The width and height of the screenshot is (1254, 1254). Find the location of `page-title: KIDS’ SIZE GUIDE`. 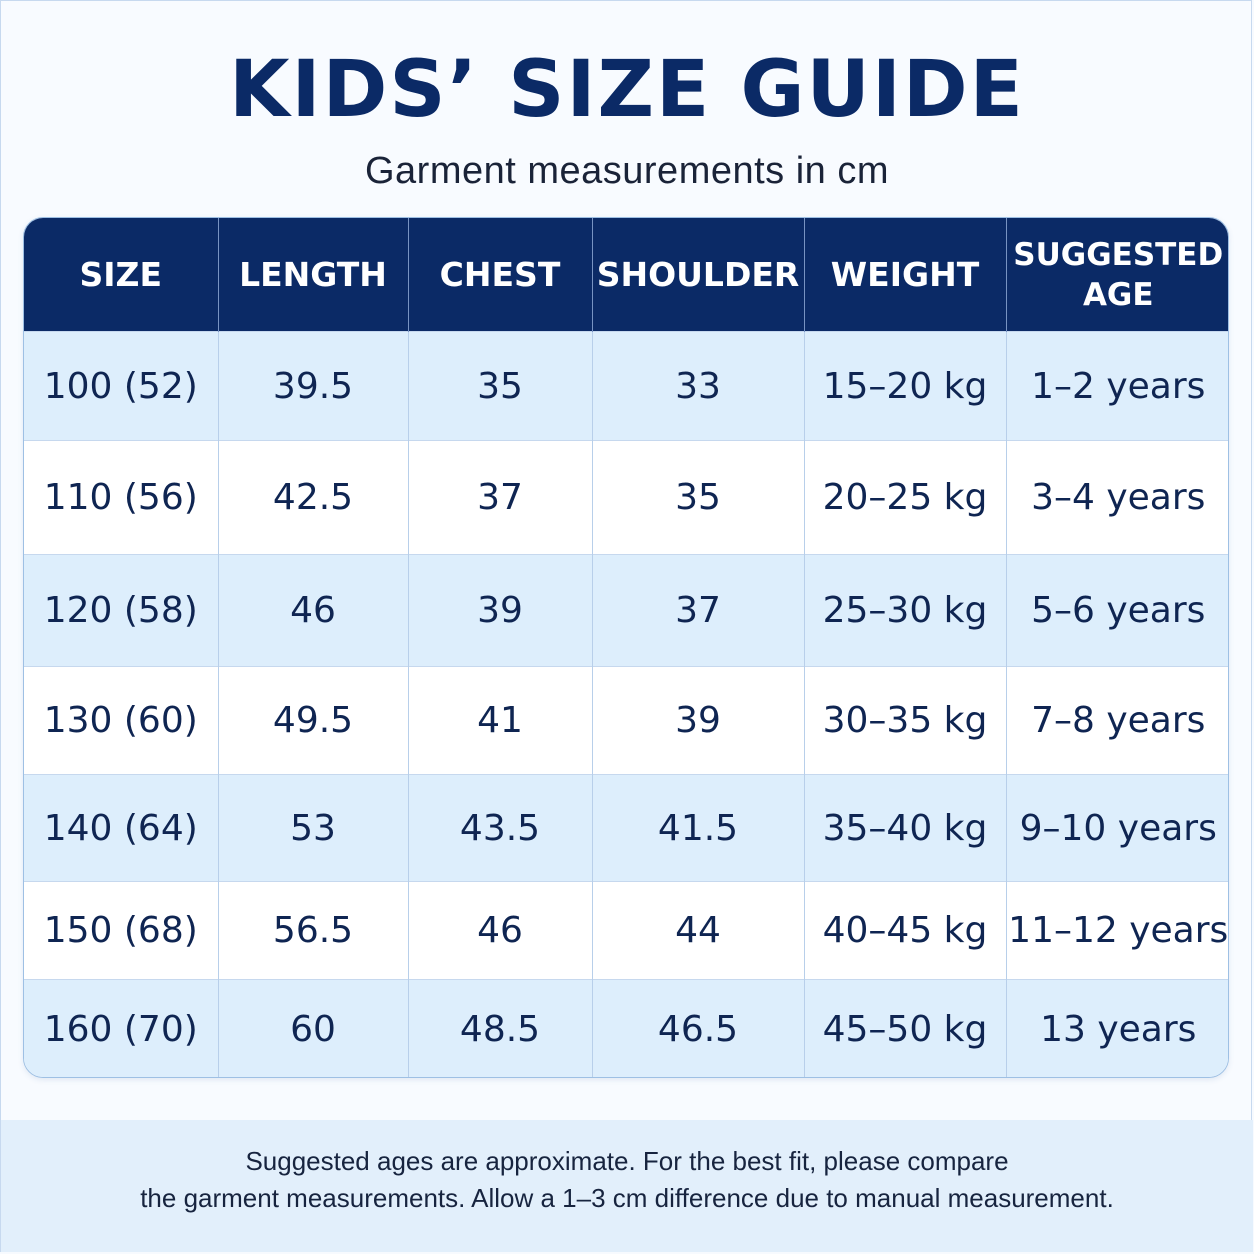

page-title: KIDS’ SIZE GUIDE is located at coordinates (627, 90).